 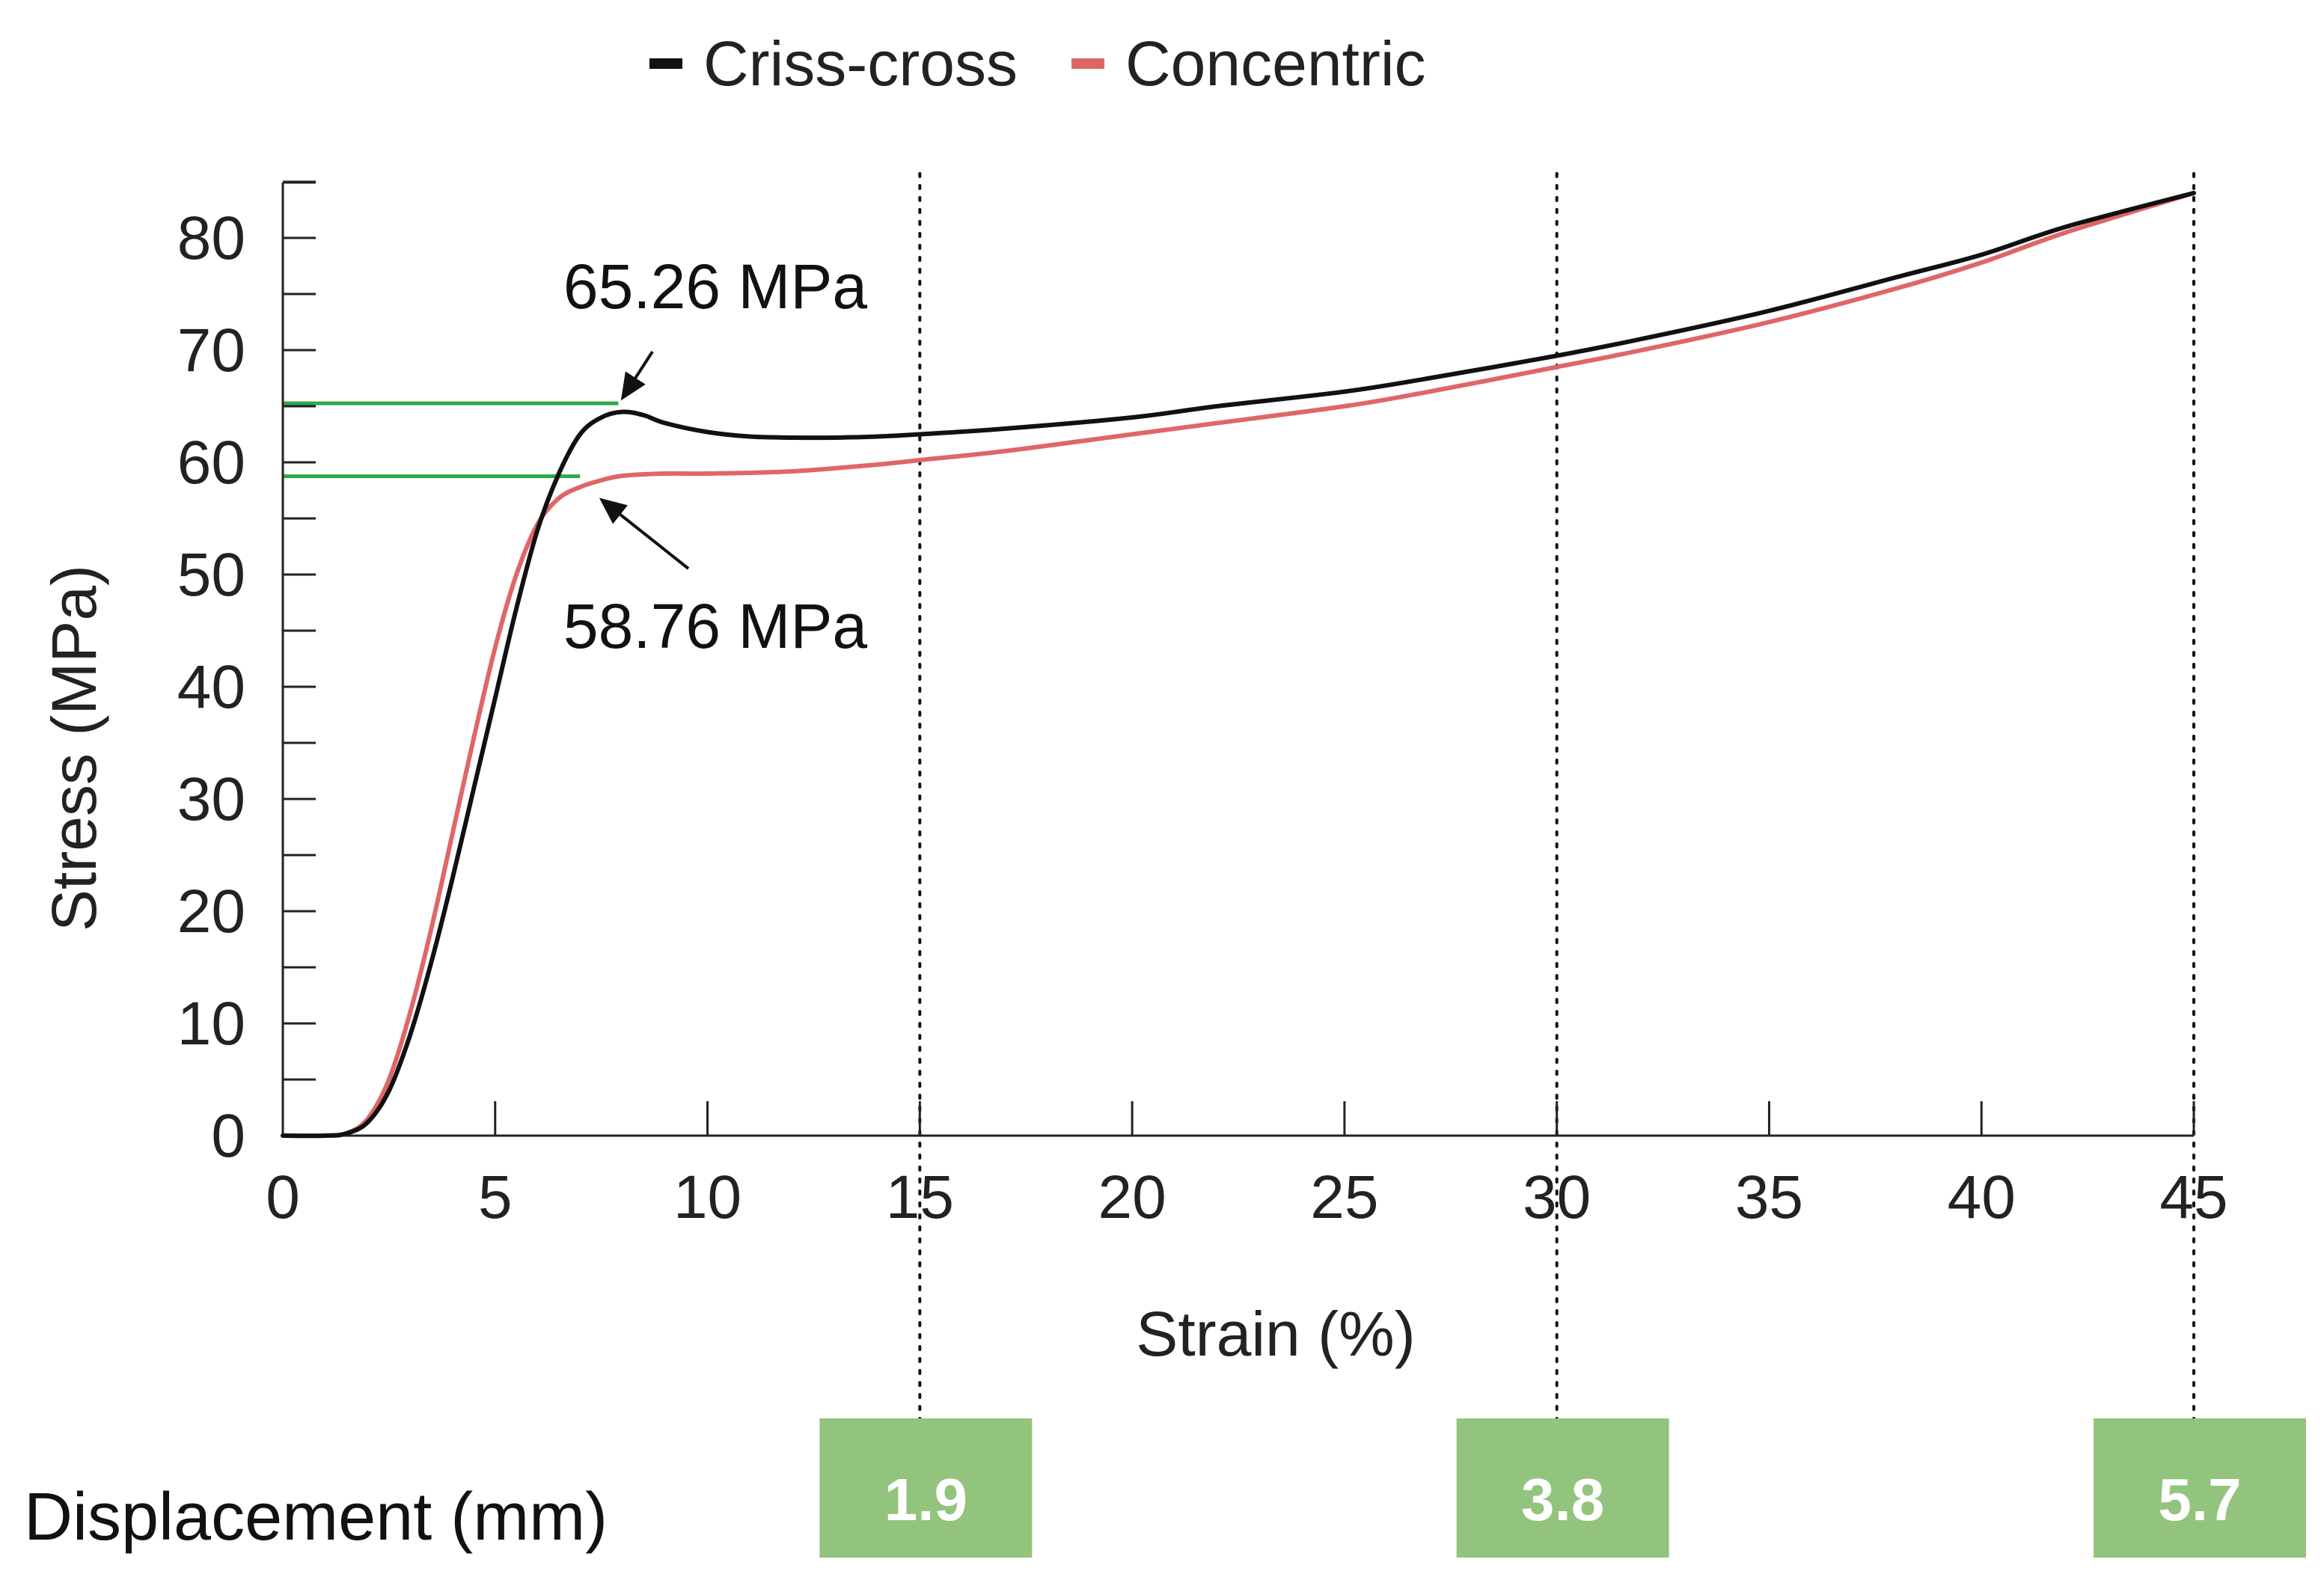 What do you see at coordinates (316, 1517) in the screenshot?
I see `displacement-label: Displacement (mm)` at bounding box center [316, 1517].